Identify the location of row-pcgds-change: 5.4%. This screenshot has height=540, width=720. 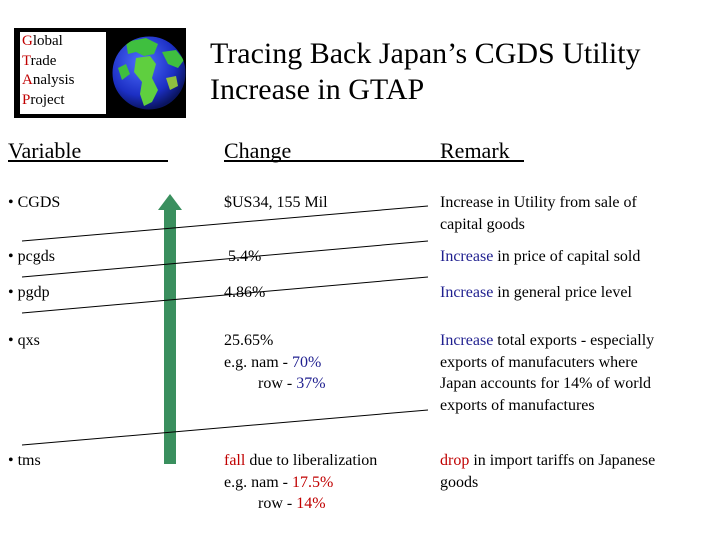
(245, 256).